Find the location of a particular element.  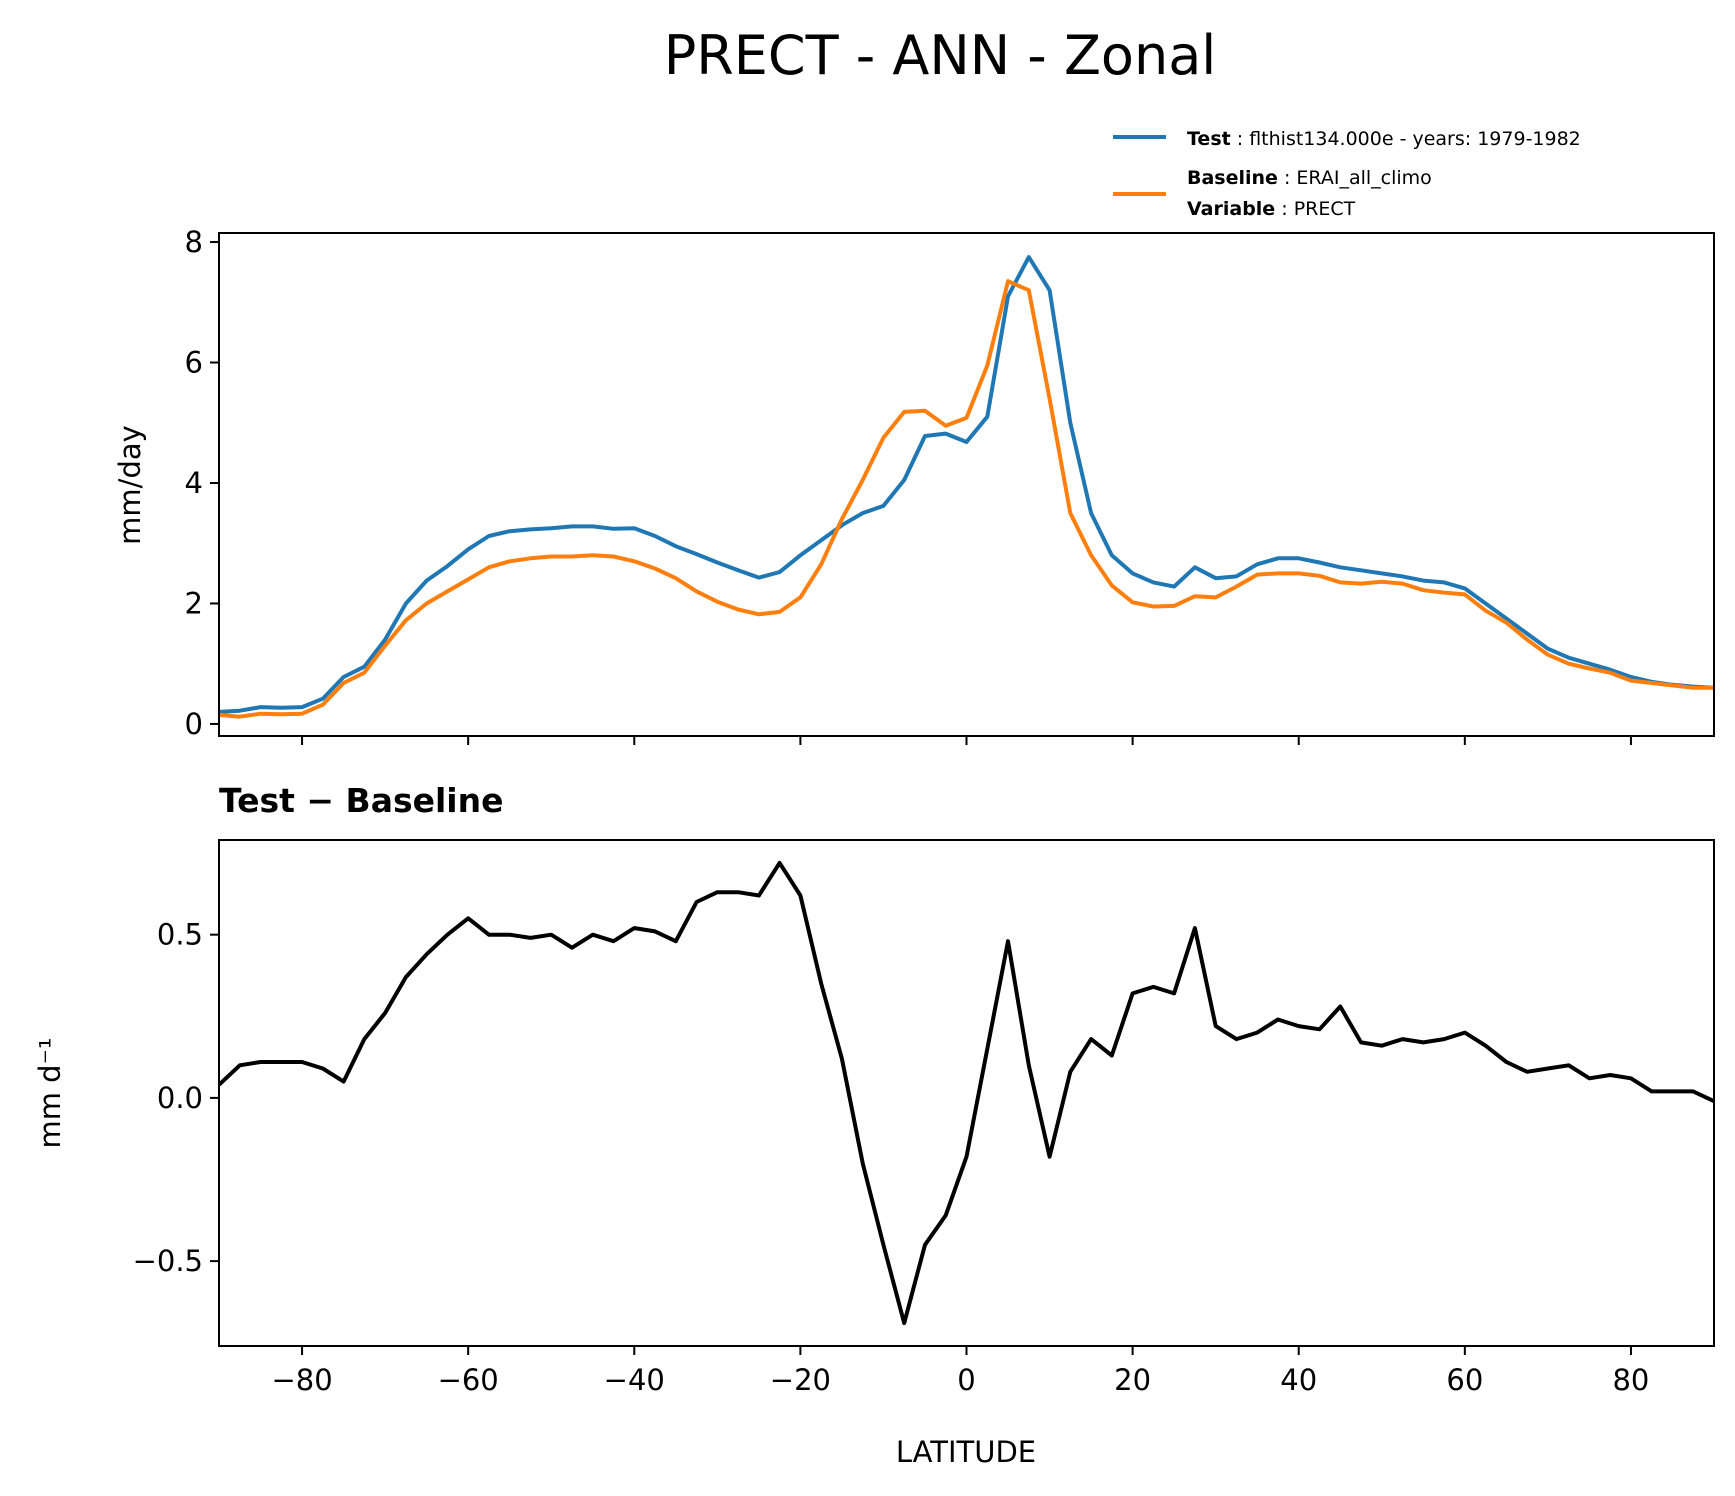

bottom-x-ticks: −80 −60 −40 −20 0 20 40 60 80 is located at coordinates (960, 1371).